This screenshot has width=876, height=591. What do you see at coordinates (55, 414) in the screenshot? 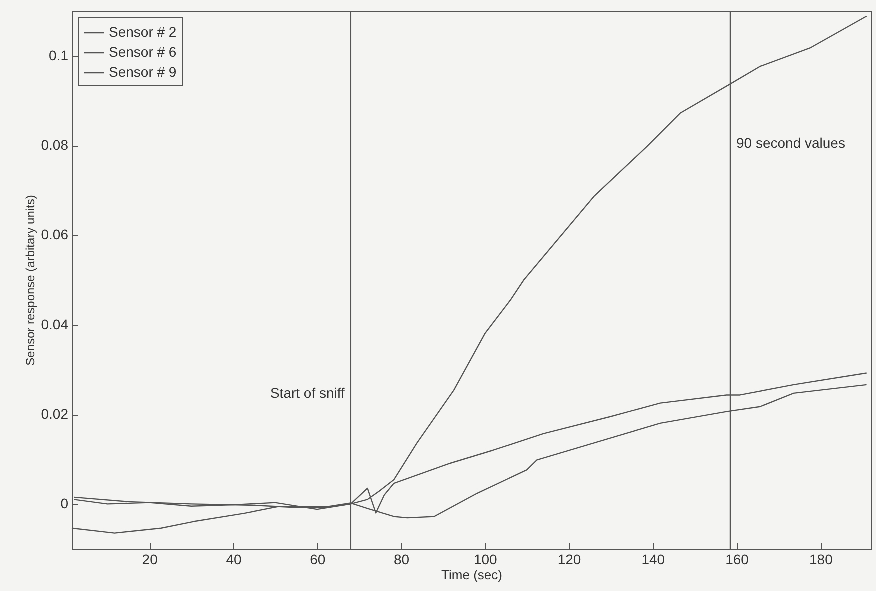
I see `y-tick-label: 0.02` at bounding box center [55, 414].